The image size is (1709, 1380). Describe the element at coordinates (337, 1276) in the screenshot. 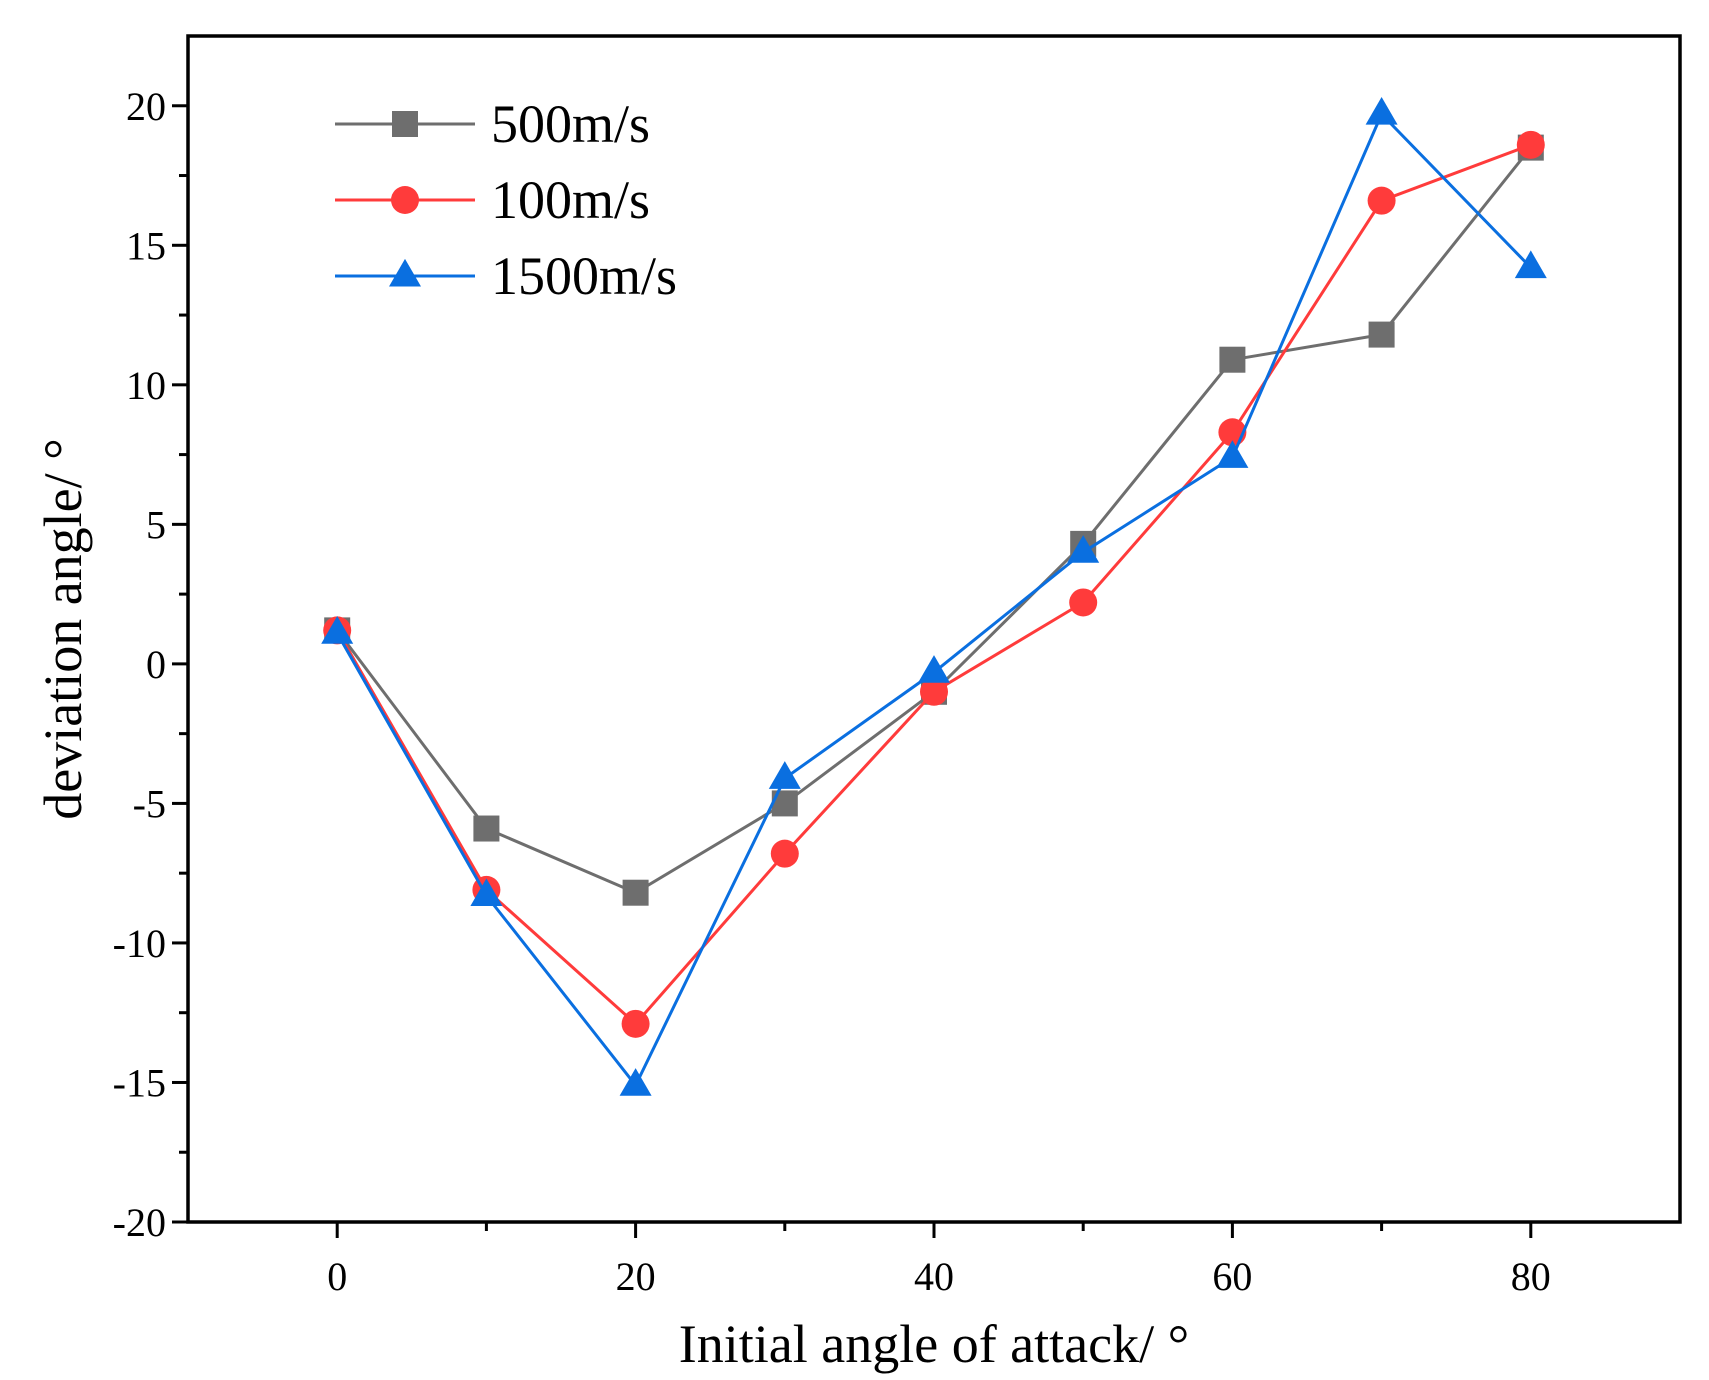

I see `x-tick-label: 0` at that location.